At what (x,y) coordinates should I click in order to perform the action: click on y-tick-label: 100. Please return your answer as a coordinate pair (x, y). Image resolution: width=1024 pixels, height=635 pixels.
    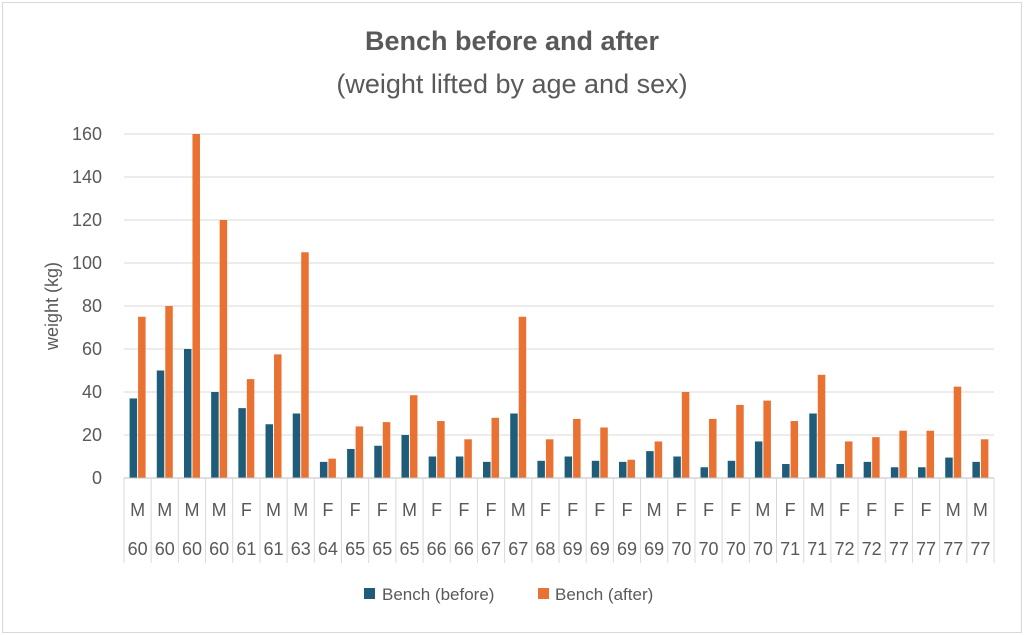
    Looking at the image, I should click on (87, 263).